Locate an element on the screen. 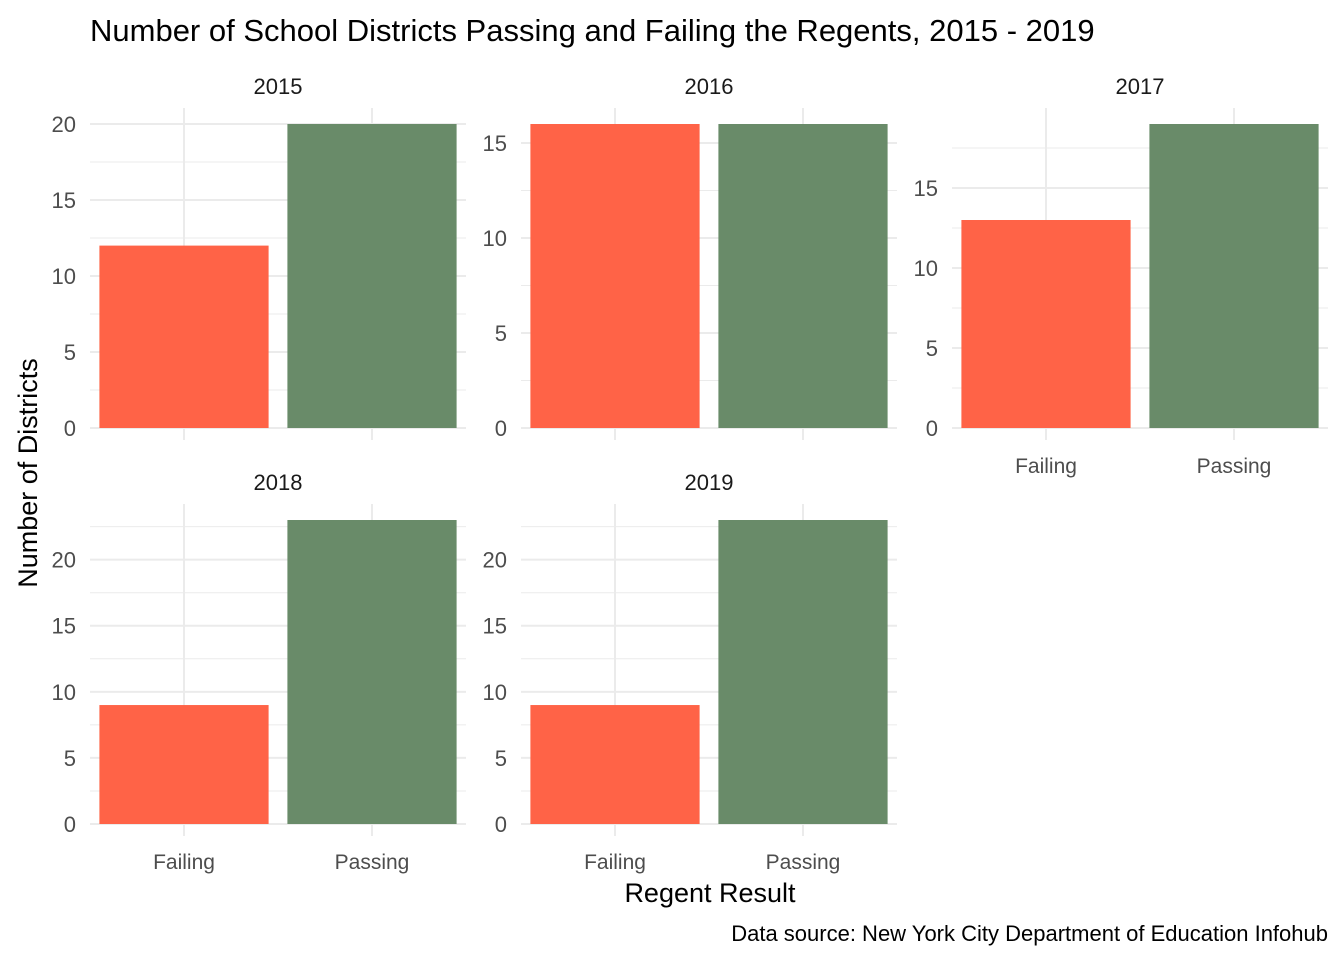 The image size is (1344, 960). facet-panel-2015: 0 5 10 15 20 2015 is located at coordinates (259, 257).